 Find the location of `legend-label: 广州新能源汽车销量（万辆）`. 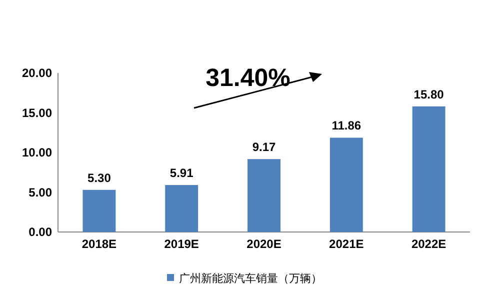

legend-label: 广州新能源汽车销量（万辆） is located at coordinates (250, 278).